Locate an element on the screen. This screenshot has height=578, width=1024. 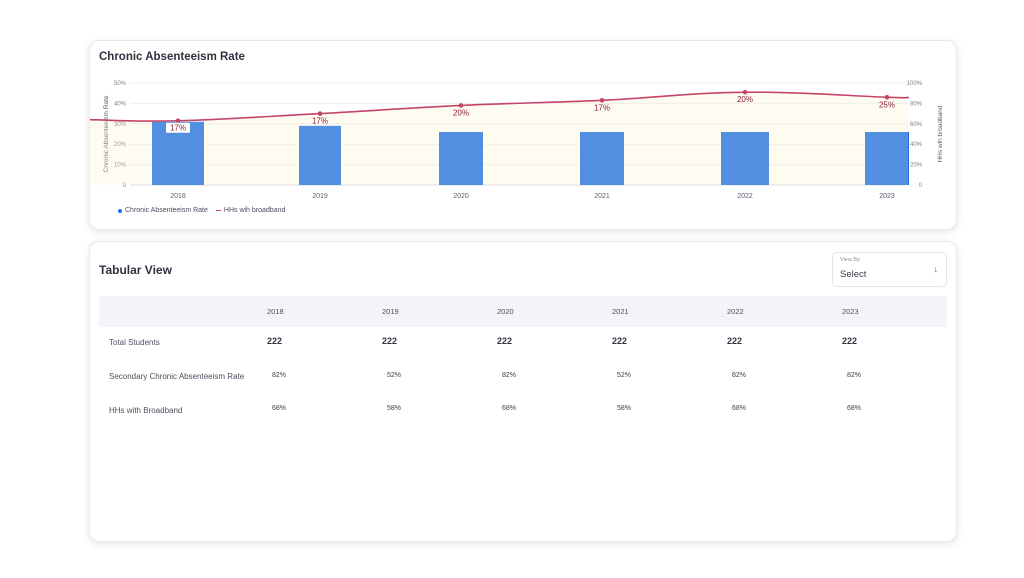
y-right-tick-label: 80% is located at coordinates (916, 104).